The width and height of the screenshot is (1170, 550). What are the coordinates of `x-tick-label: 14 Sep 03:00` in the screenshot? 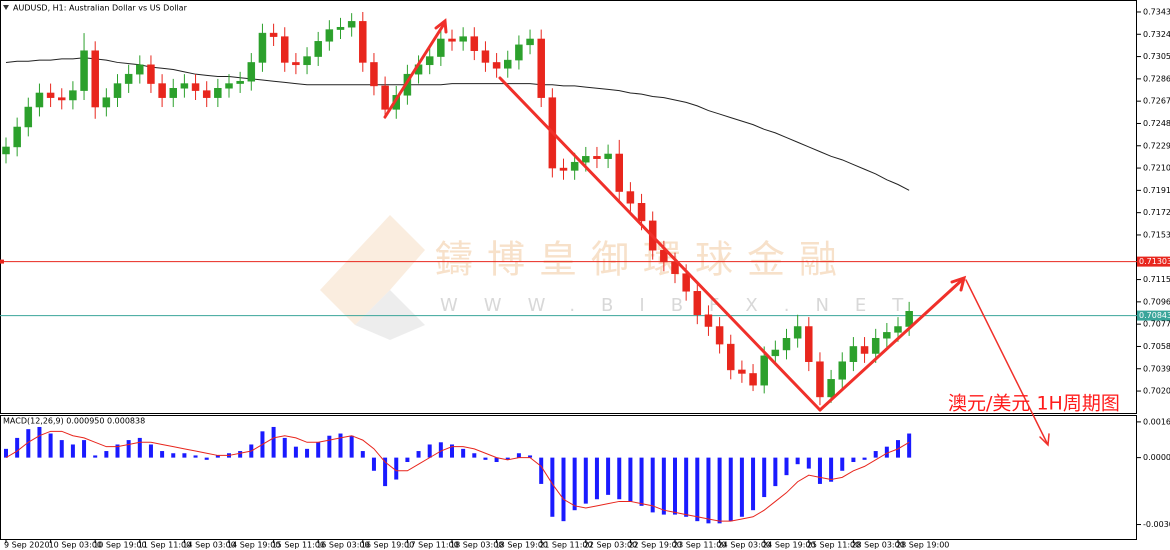 It's located at (208, 545).